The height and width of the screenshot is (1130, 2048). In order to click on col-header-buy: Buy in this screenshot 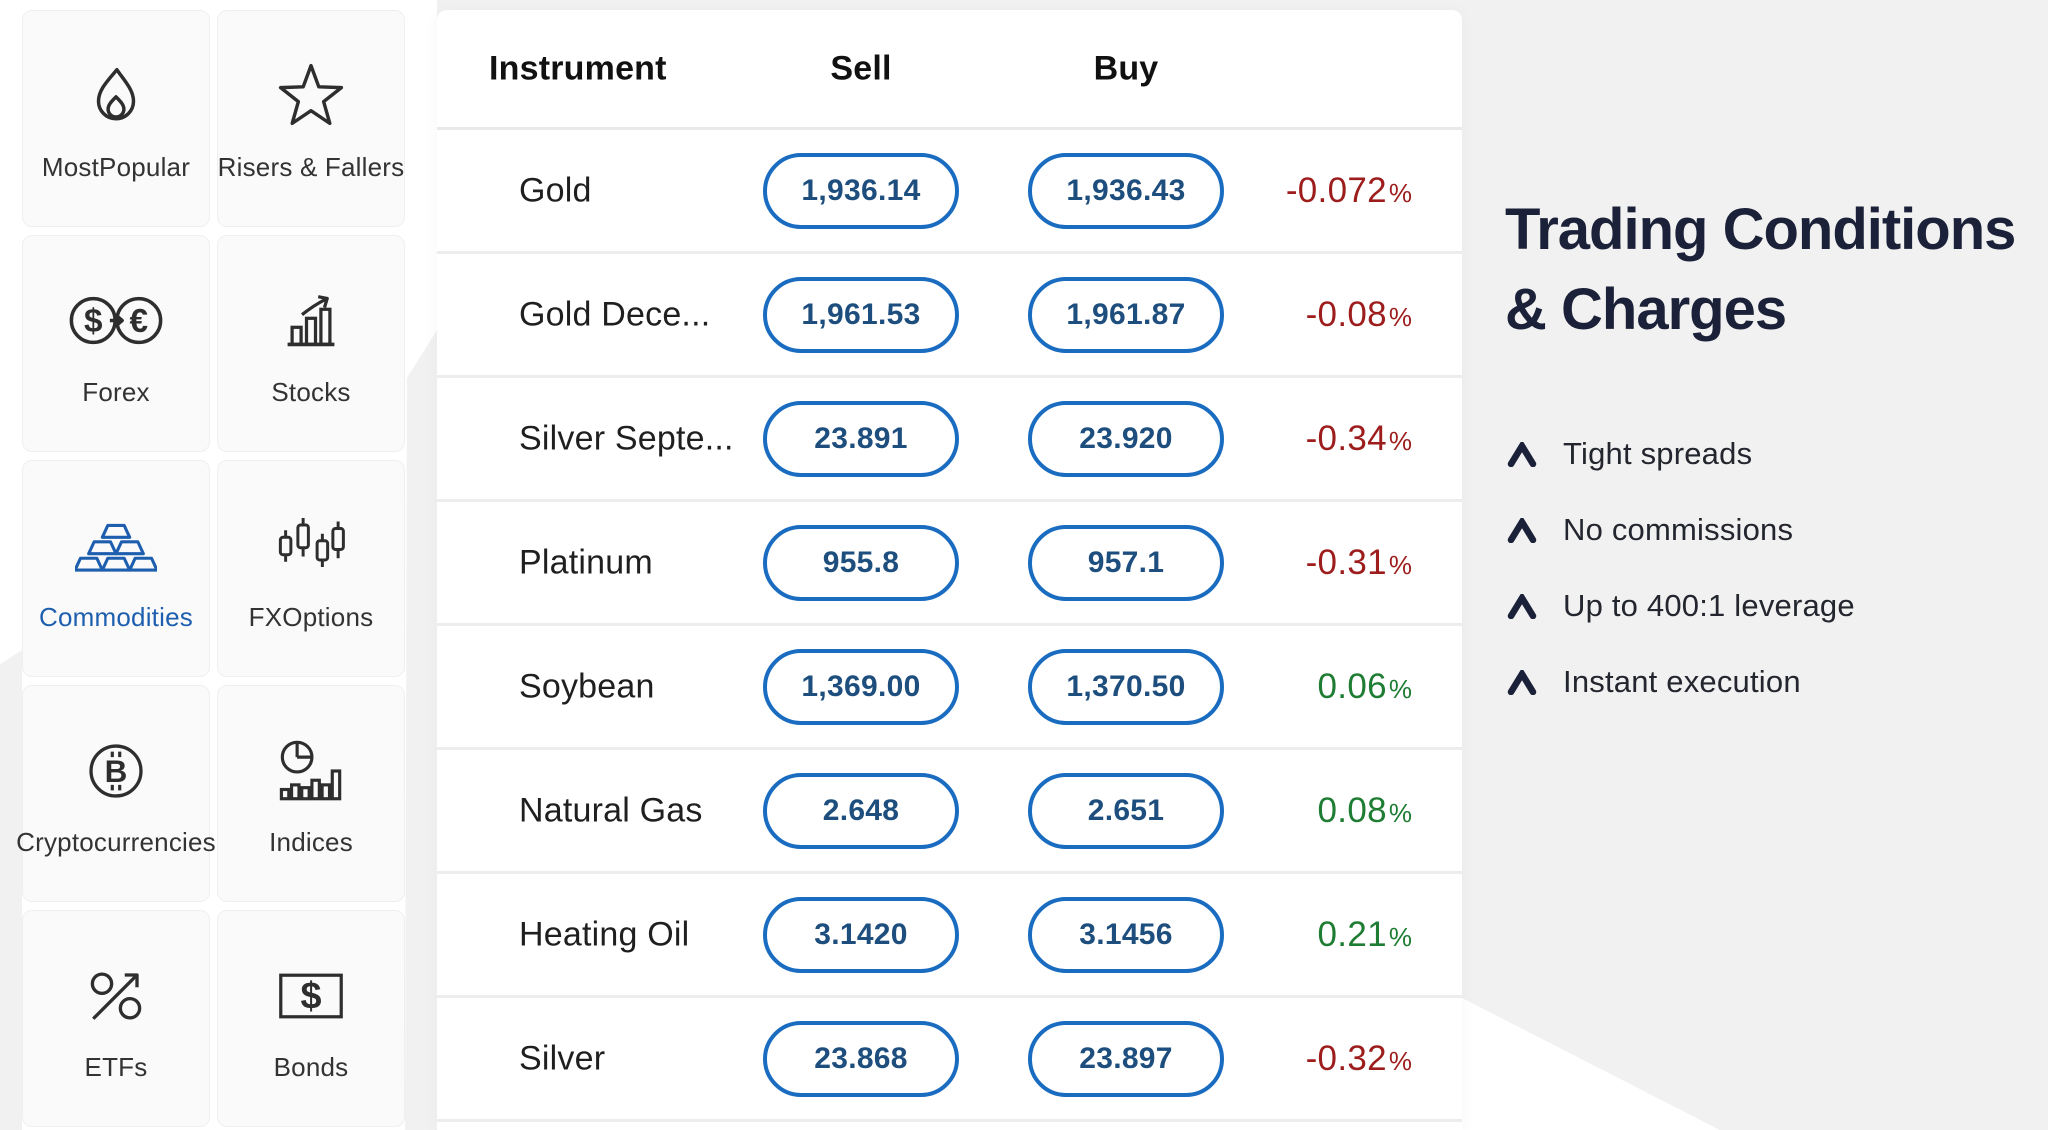, I will do `click(1126, 68)`.